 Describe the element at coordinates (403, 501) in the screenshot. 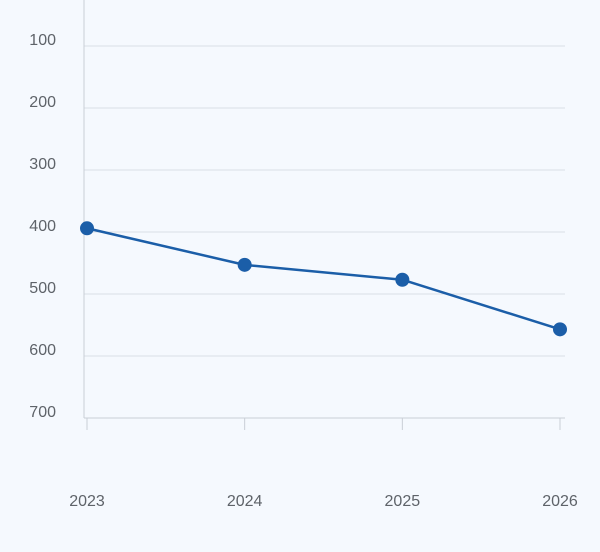

I see `x-tick-label-2025: 2025` at that location.